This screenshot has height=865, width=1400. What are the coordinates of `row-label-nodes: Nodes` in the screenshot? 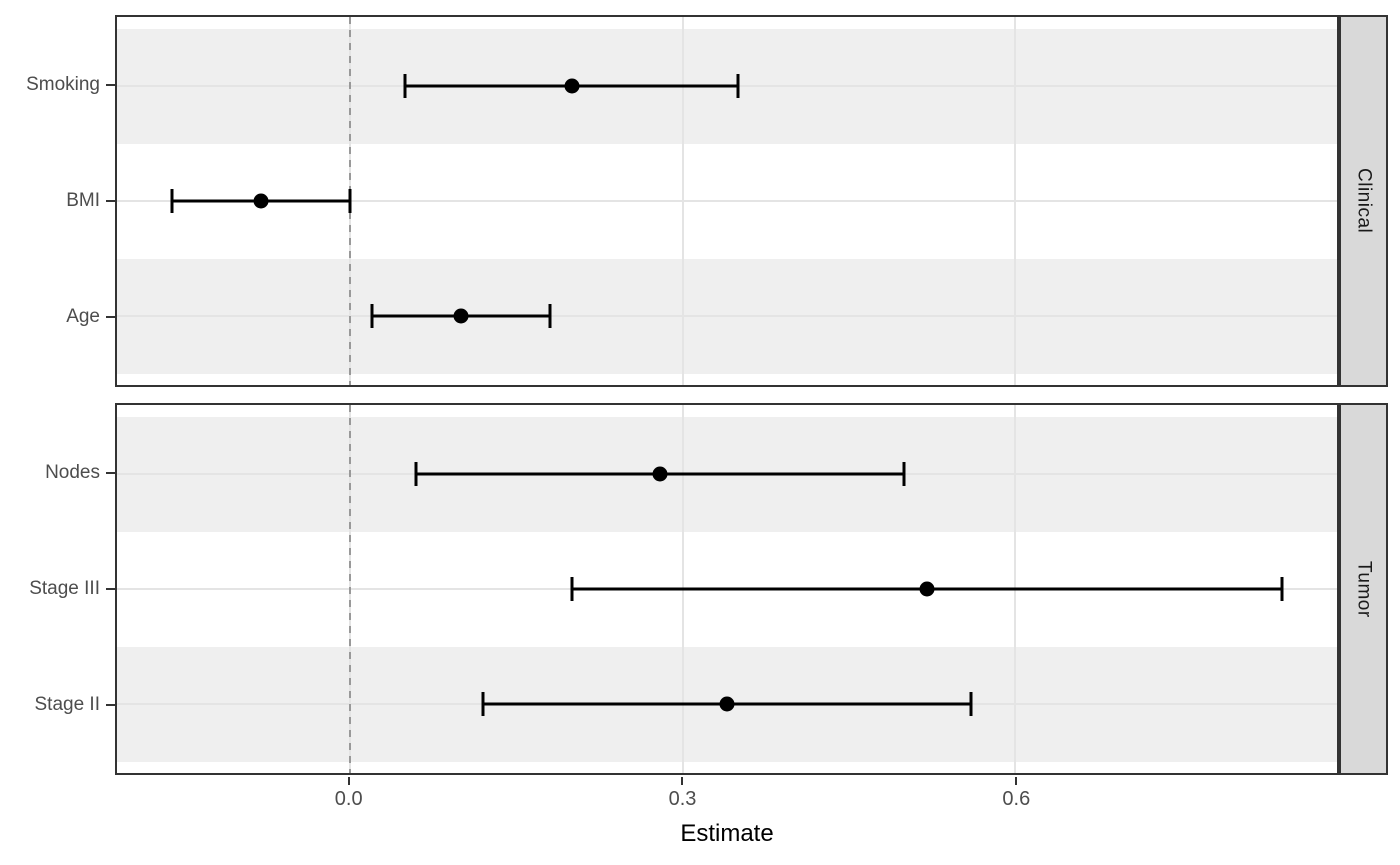 It's located at (72, 472).